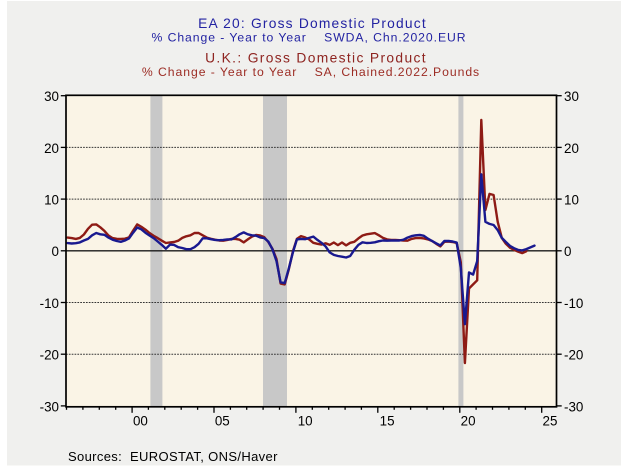  I want to click on svg-text: 00, so click(140, 421).